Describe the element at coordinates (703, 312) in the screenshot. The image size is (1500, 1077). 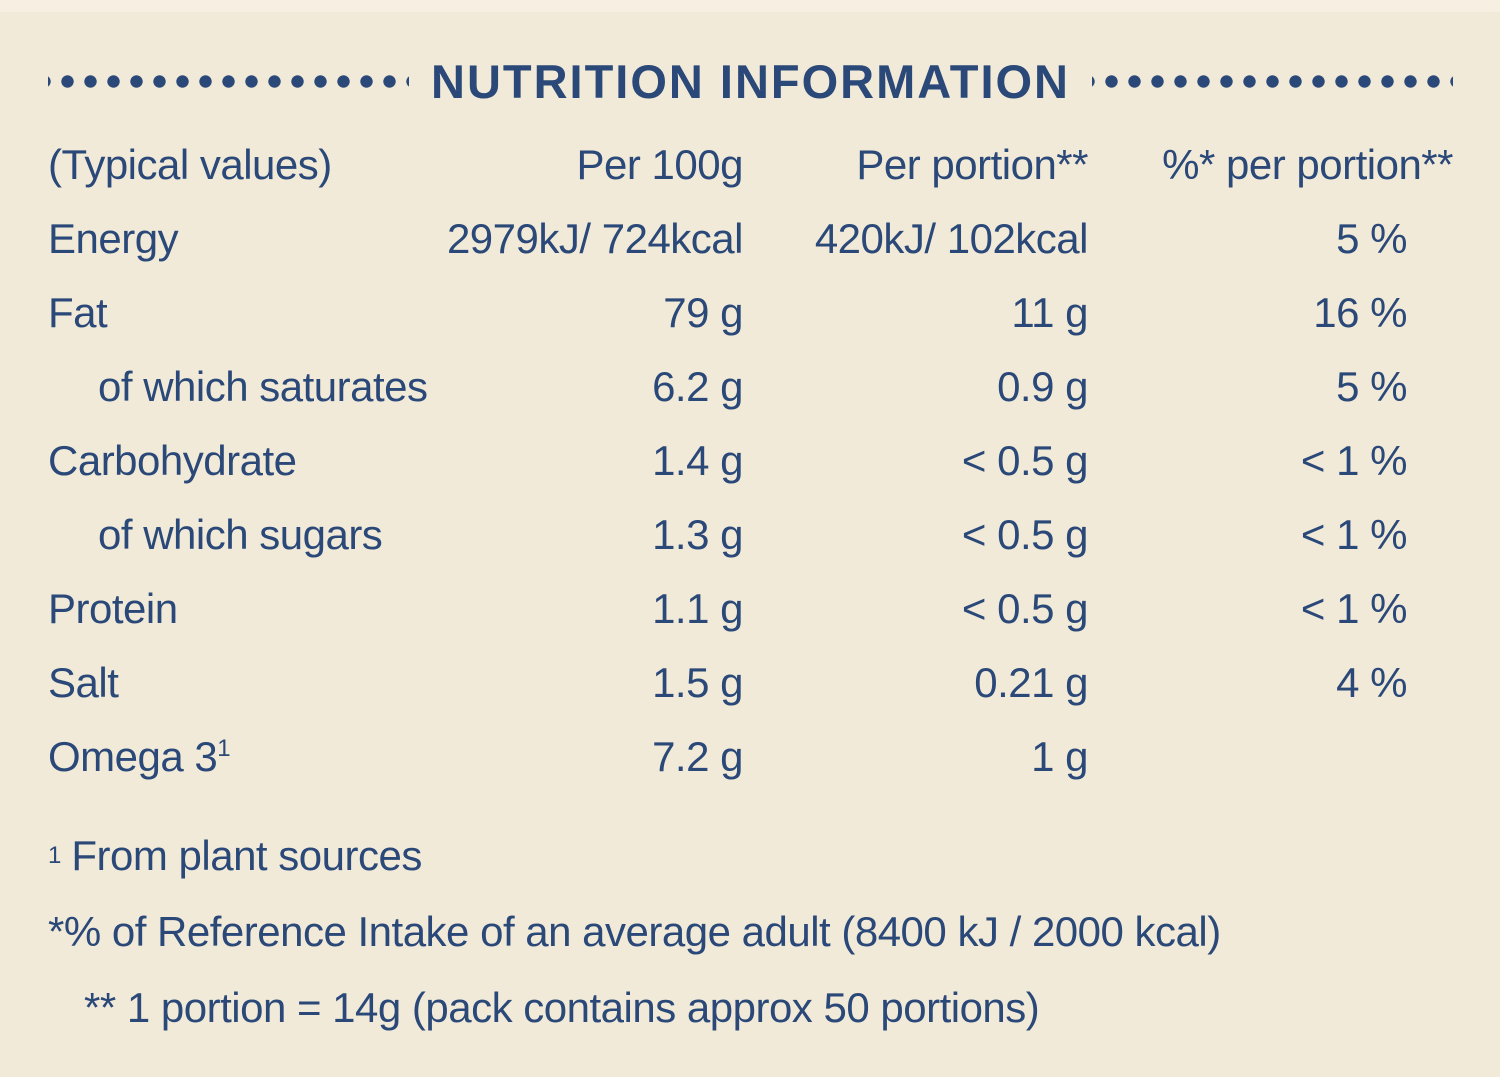
I see `value-per-100g: 79 g` at that location.